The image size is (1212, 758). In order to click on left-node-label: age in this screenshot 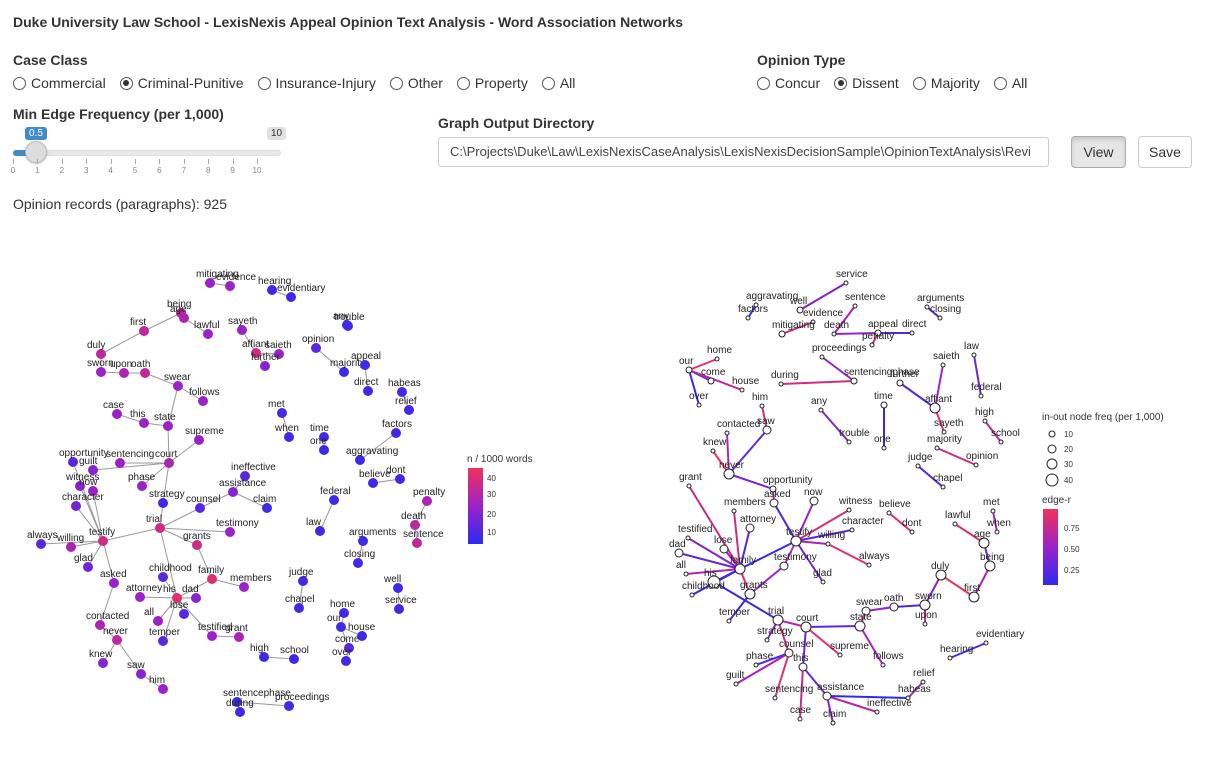, I will do `click(178, 309)`.